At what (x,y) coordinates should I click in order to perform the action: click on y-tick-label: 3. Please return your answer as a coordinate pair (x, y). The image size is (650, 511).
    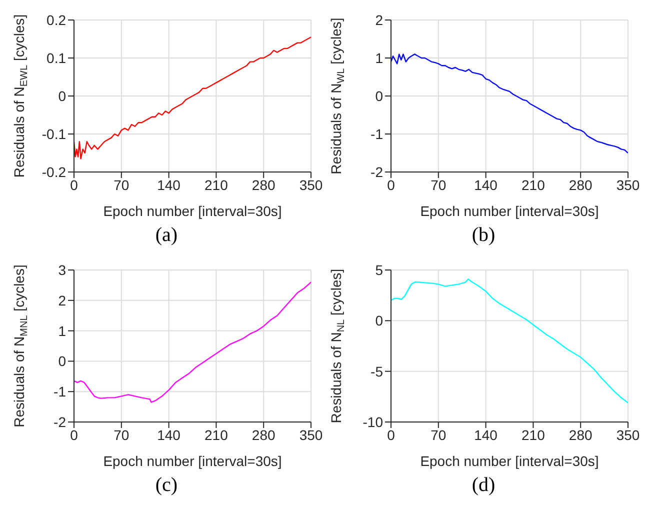
    Looking at the image, I should click on (62, 270).